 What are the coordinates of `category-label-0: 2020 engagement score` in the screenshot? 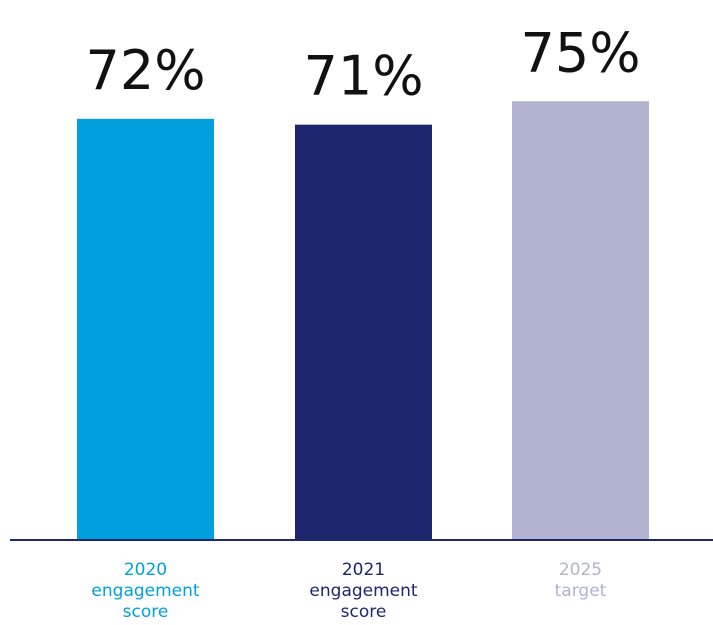 It's located at (145, 591).